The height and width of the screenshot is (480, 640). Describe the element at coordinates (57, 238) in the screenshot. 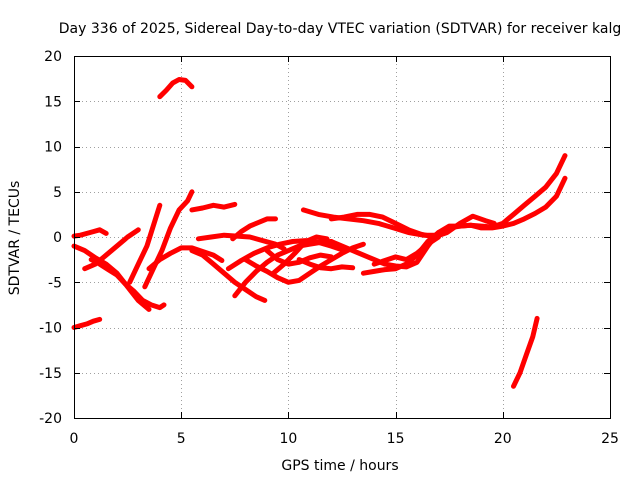

I see `y-tick-label: 0` at that location.